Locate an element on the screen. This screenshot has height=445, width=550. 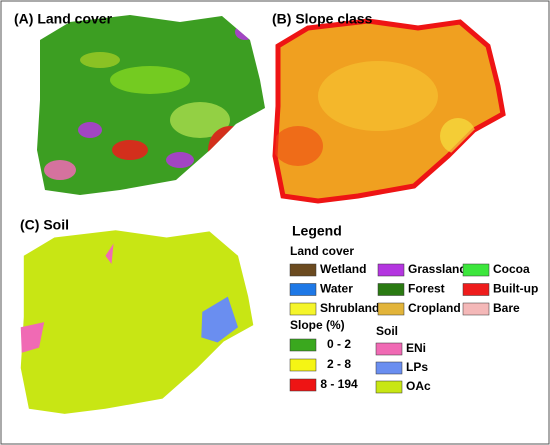
legend-label: OAc is located at coordinates (418, 386).